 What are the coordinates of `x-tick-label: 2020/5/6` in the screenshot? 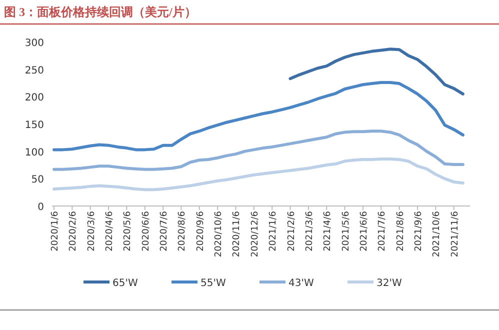 It's located at (128, 231).